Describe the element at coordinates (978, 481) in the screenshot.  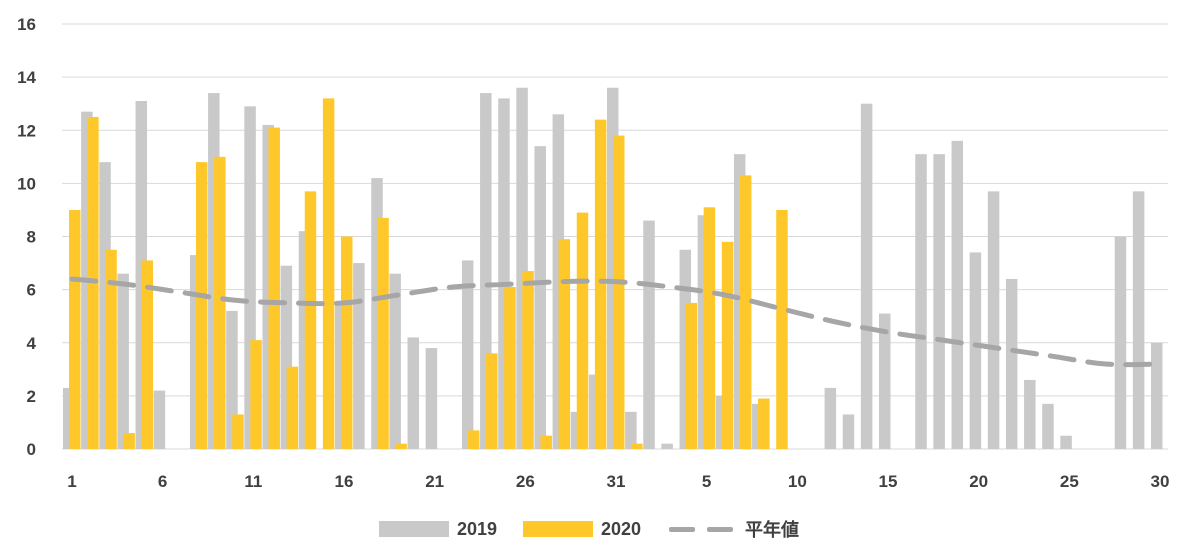
I see `x-tick-label: 20` at that location.